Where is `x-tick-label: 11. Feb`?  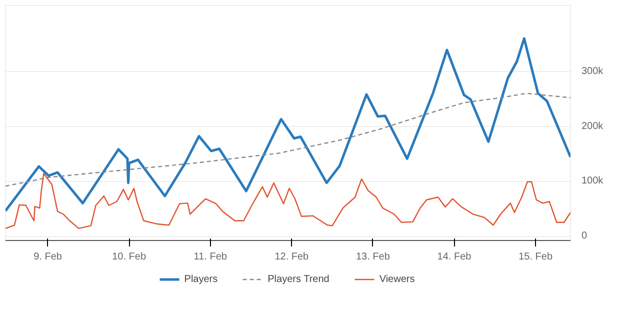 x-tick-label: 11. Feb is located at coordinates (211, 257).